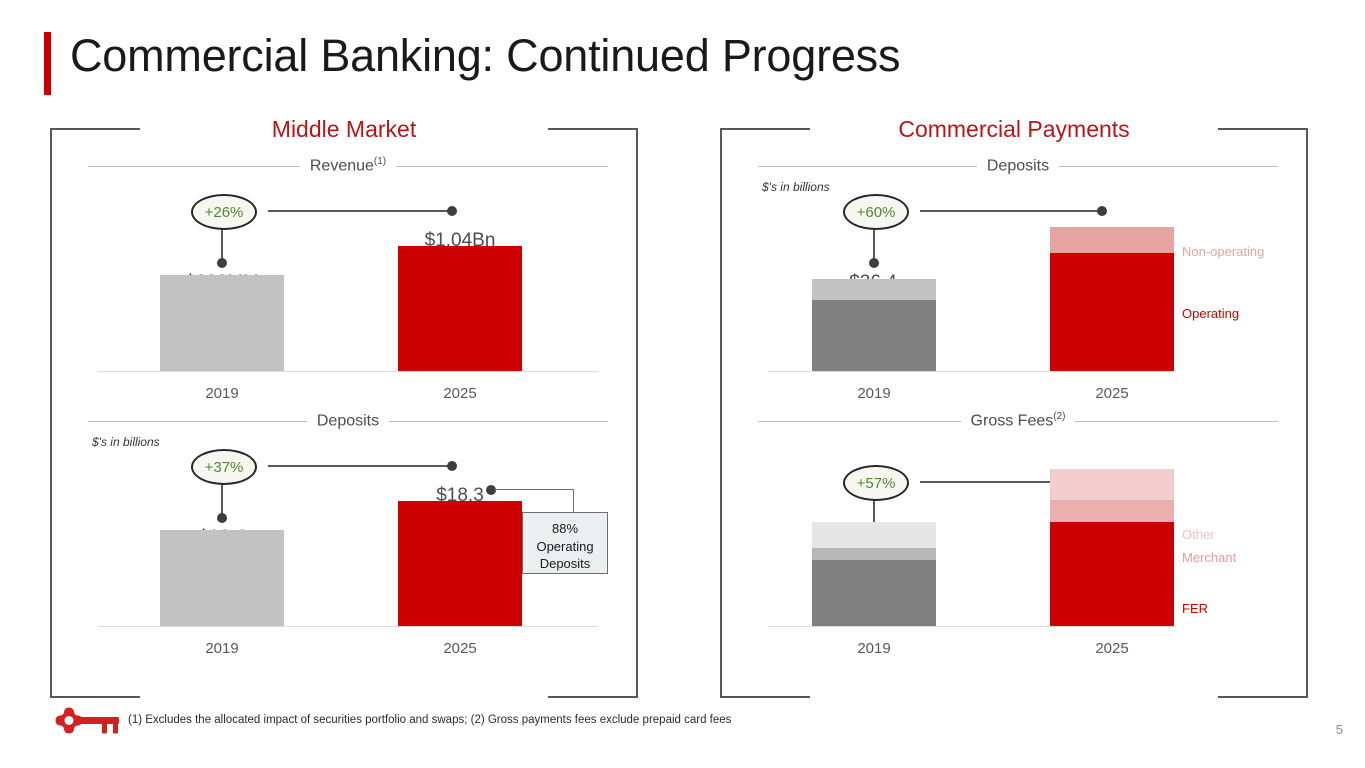 This screenshot has height=768, width=1365. I want to click on bar-segment-non-operating, so click(1112, 240).